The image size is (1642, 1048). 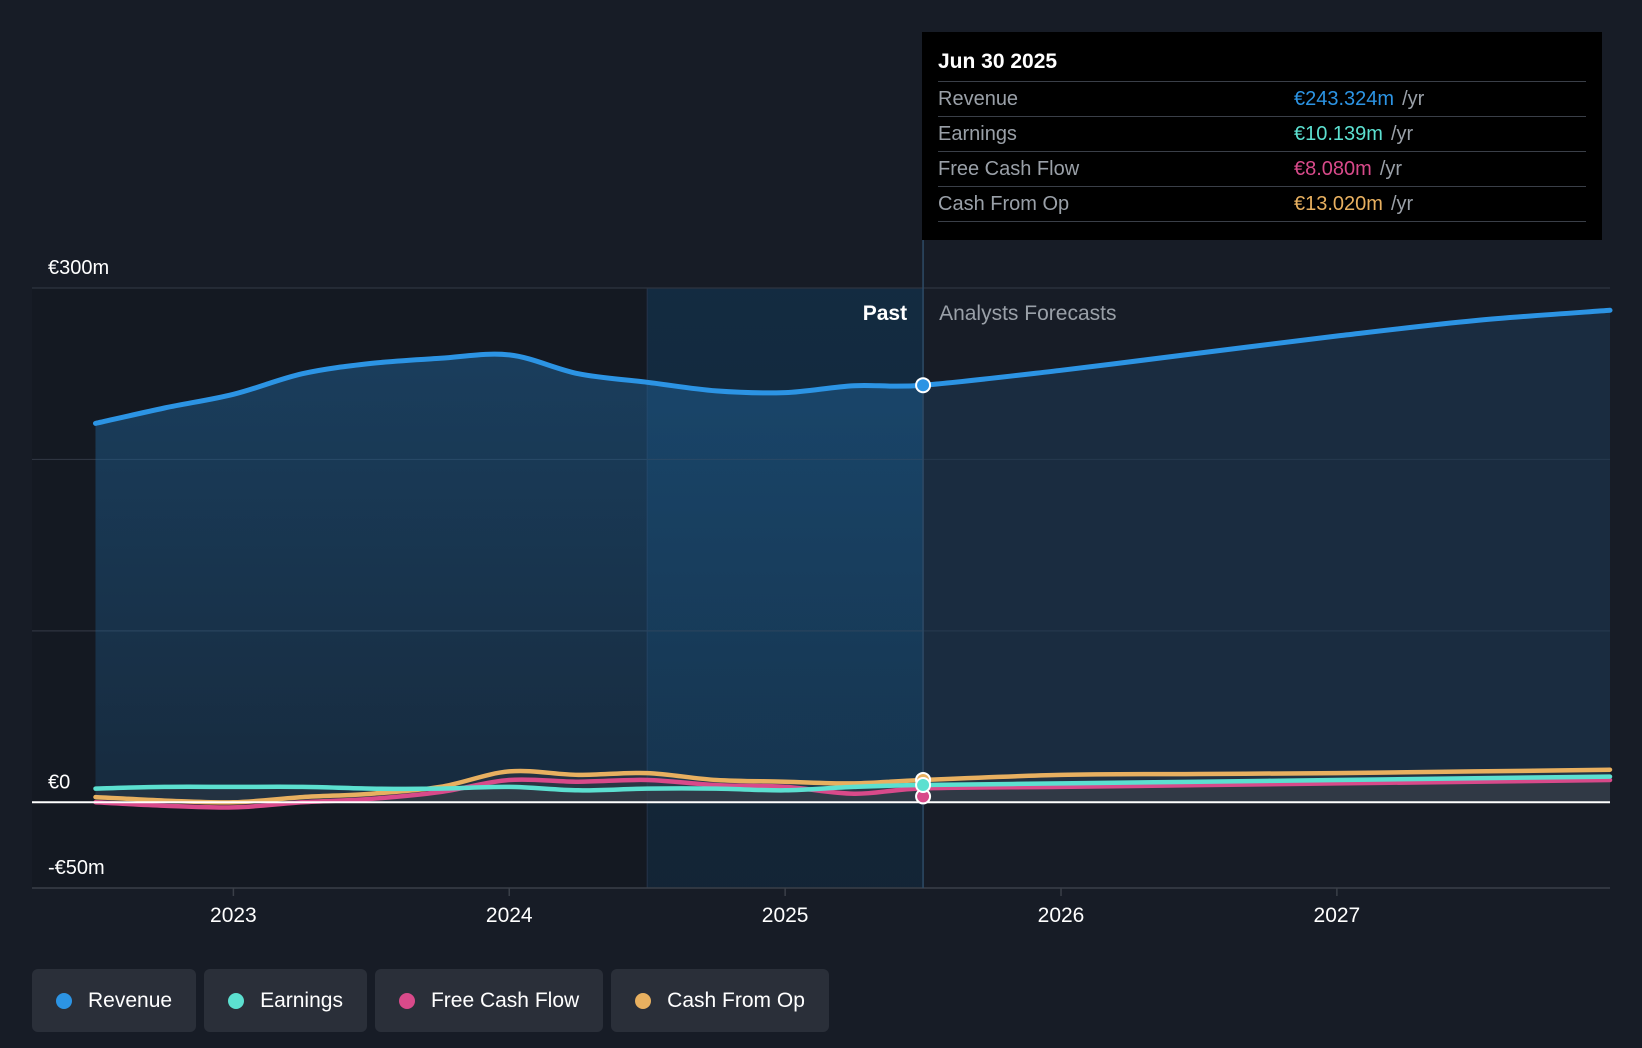 What do you see at coordinates (78, 268) in the screenshot?
I see `y-tick-label: €300m` at bounding box center [78, 268].